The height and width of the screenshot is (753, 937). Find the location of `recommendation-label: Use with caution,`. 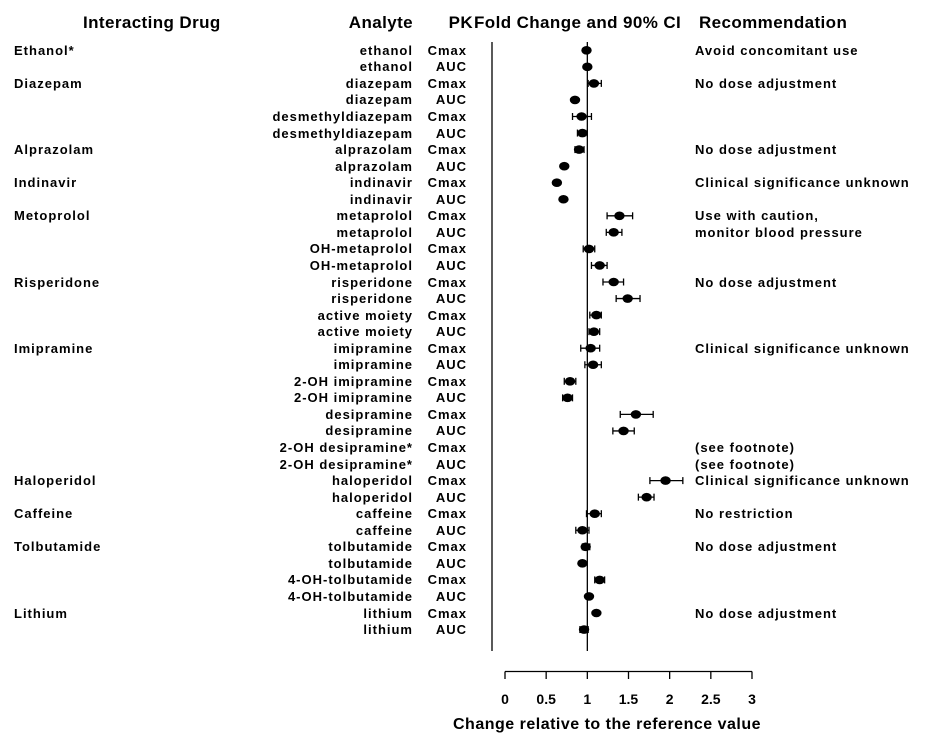

recommendation-label: Use with caution, is located at coordinates (757, 216).